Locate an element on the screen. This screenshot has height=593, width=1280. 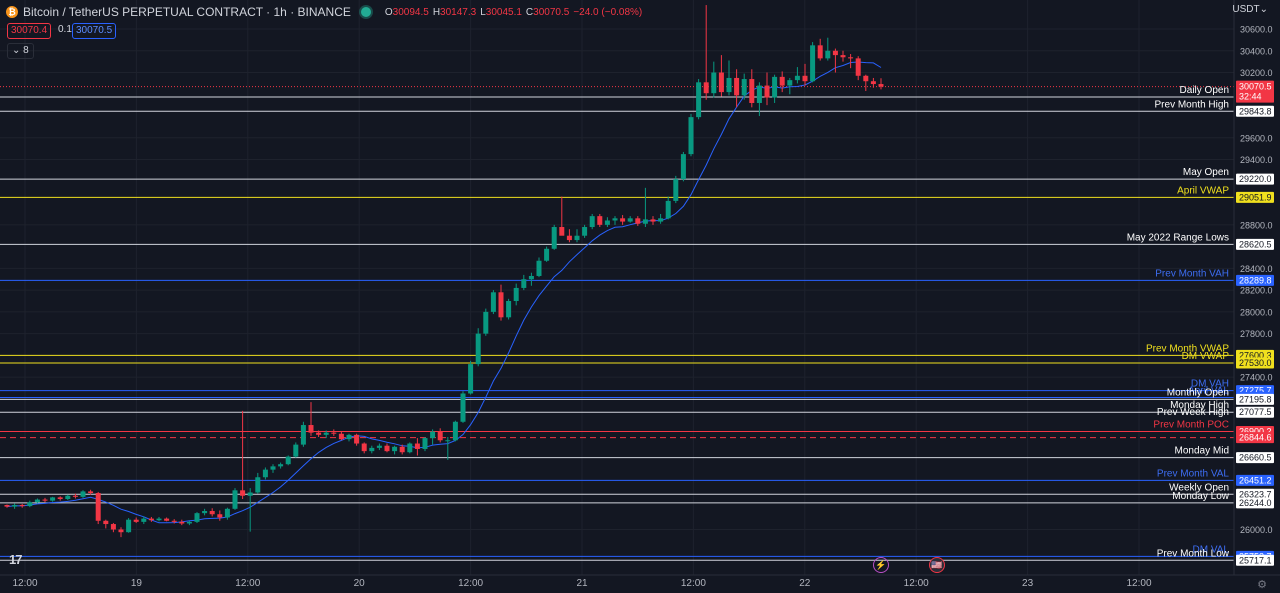
level-label: DM VWAP is located at coordinates (1206, 356).